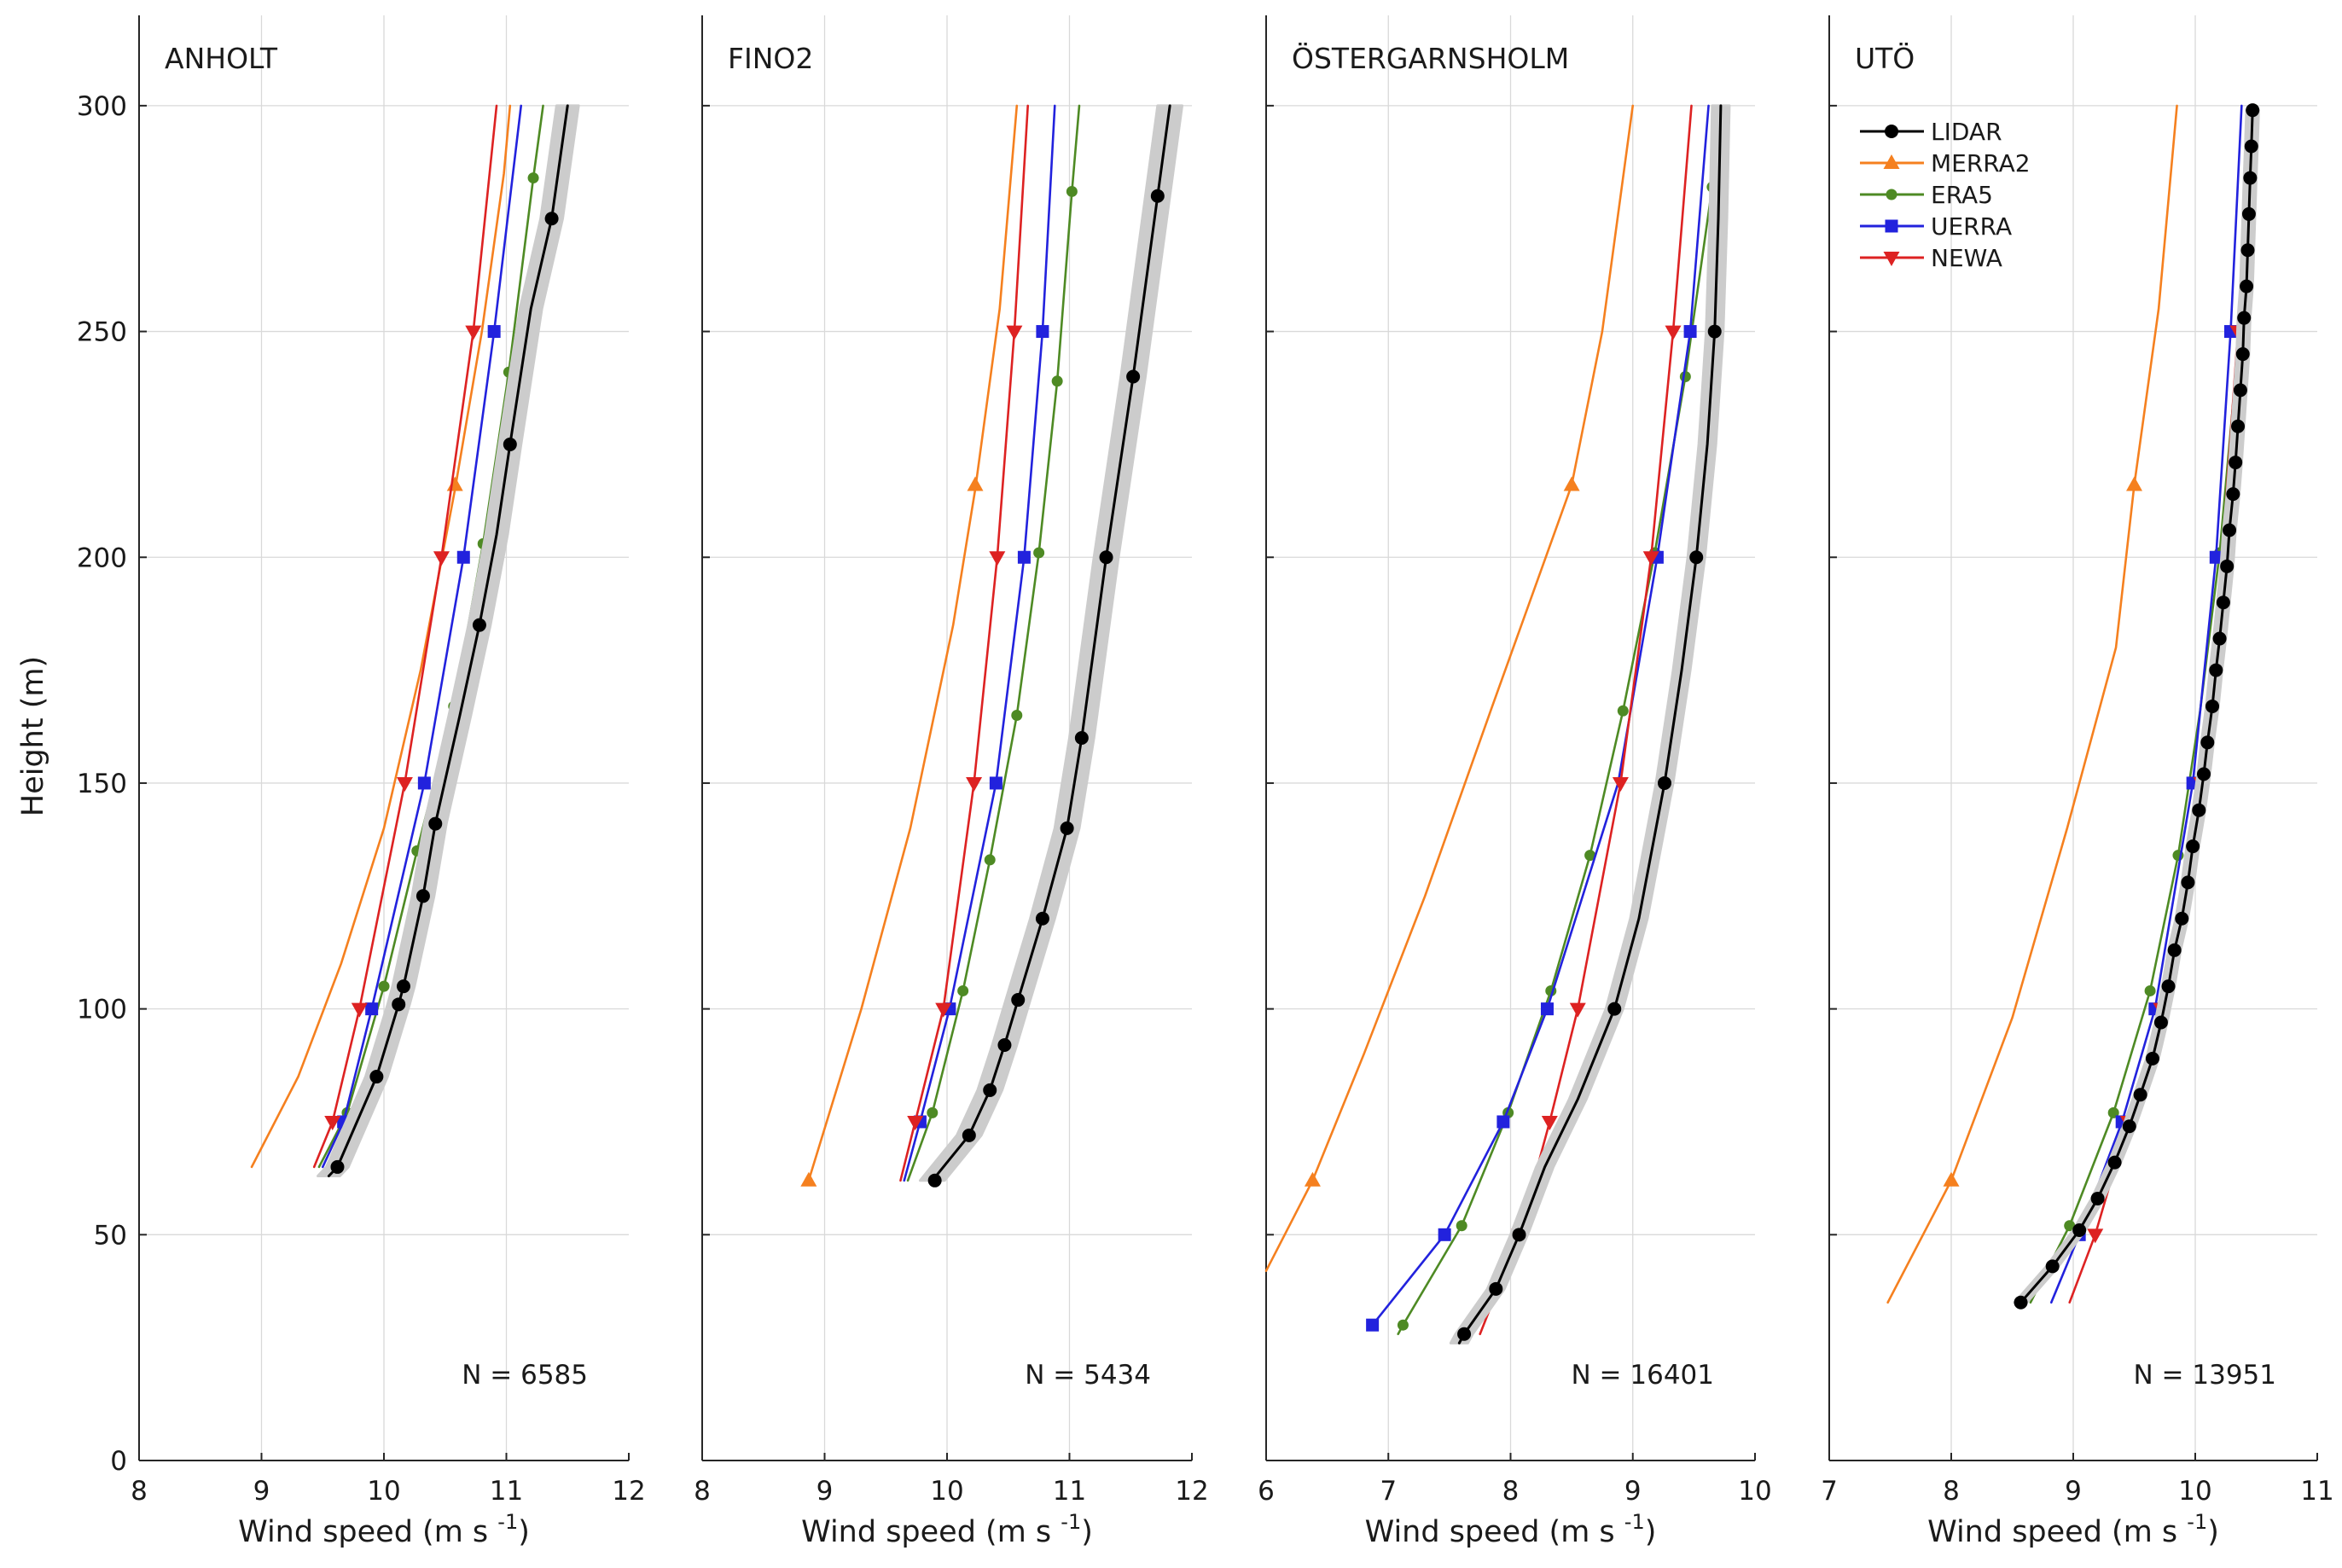 This screenshot has width=2342, height=1568. Describe the element at coordinates (221, 58) in the screenshot. I see `panel-title: ANHOLT` at that location.